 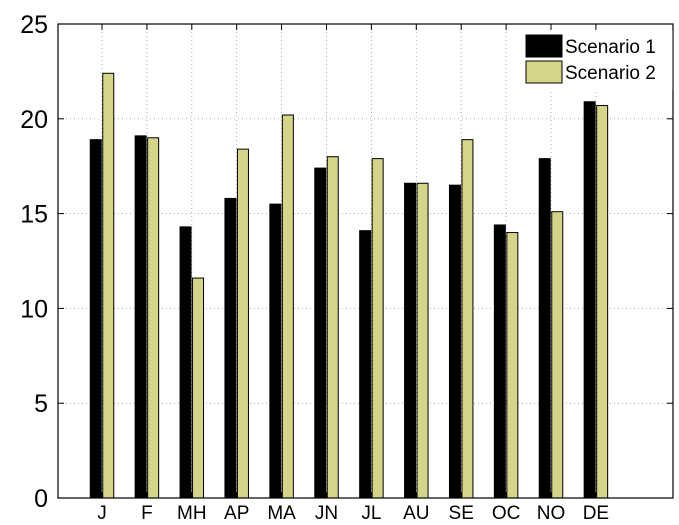 What do you see at coordinates (34, 120) in the screenshot?
I see `y-tick-label: 20` at bounding box center [34, 120].